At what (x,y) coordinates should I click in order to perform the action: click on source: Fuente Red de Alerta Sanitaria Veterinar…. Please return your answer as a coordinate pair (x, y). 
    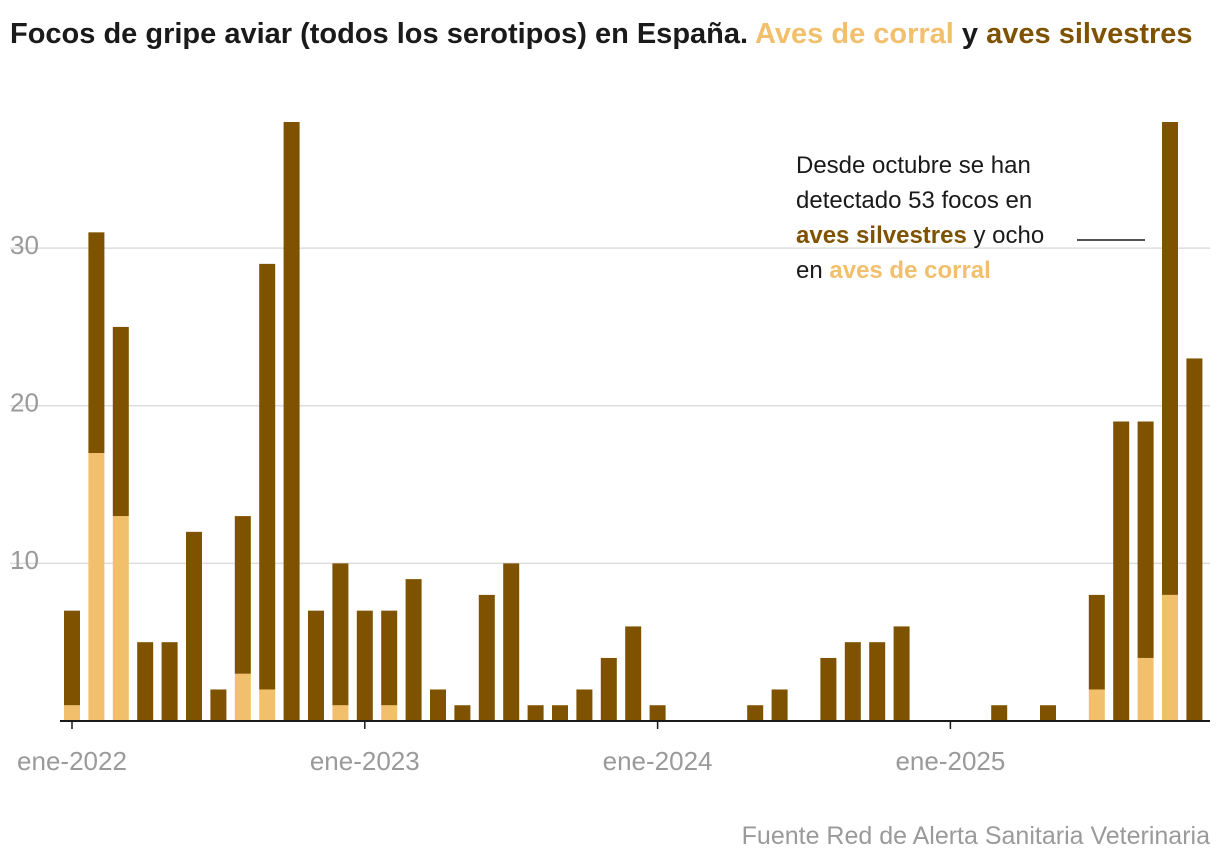
    Looking at the image, I should click on (975, 836).